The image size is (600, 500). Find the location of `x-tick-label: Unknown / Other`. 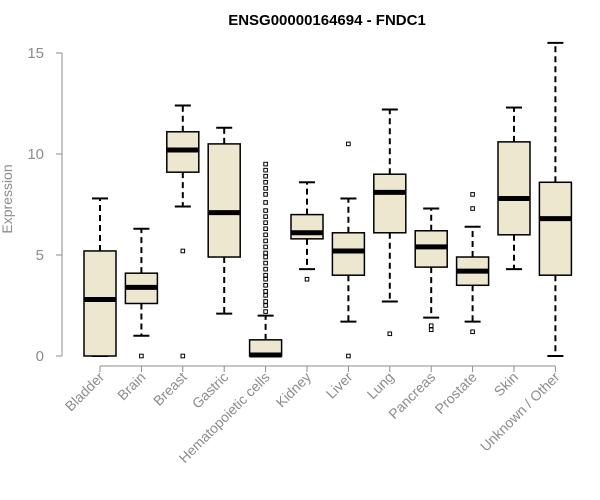

x-tick-label: Unknown / Other is located at coordinates (520, 412).